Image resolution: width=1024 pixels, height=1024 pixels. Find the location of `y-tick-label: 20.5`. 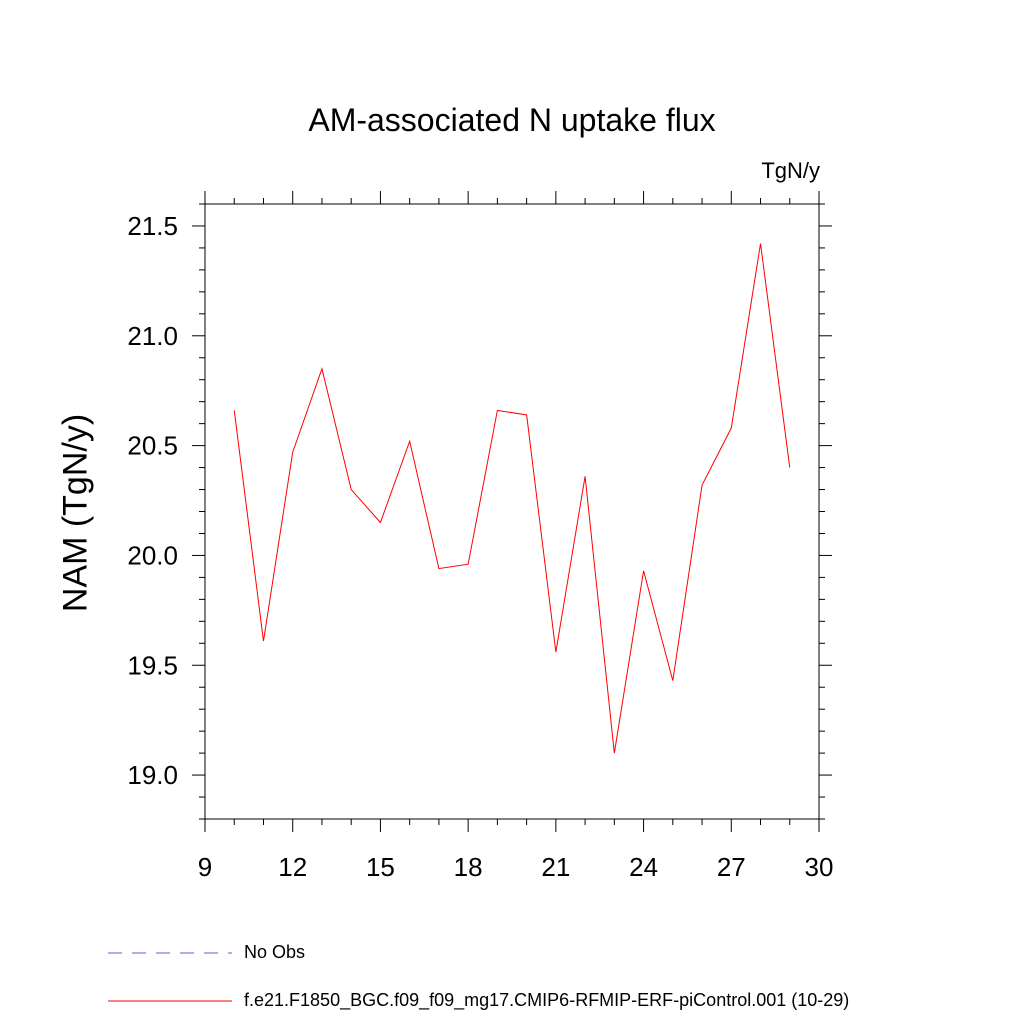

y-tick-label: 20.5 is located at coordinates (152, 446).